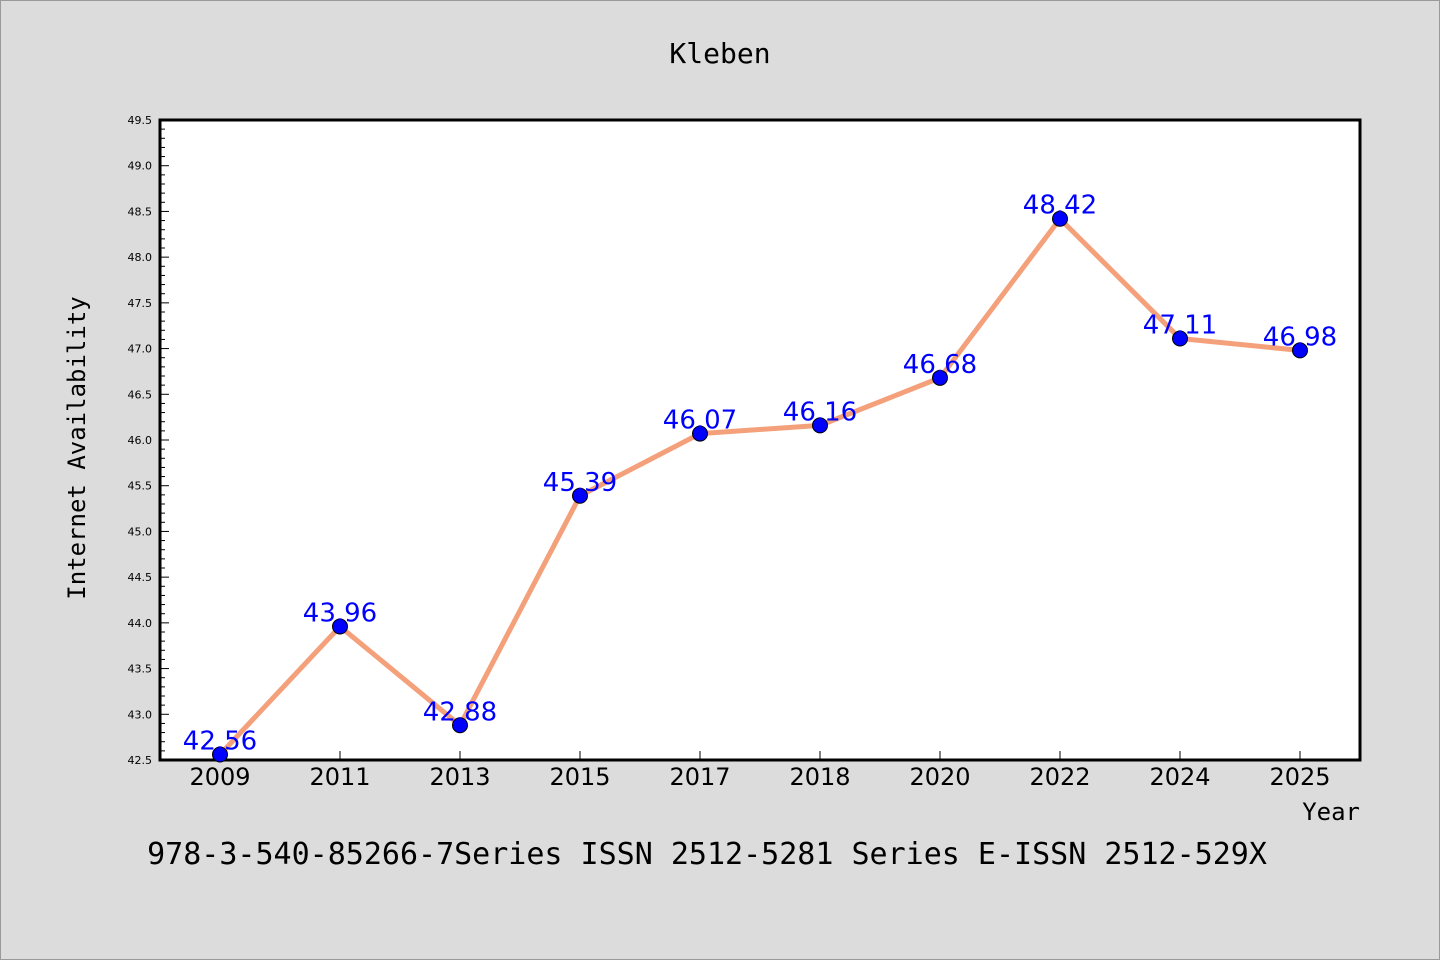 The image size is (1440, 960). What do you see at coordinates (700, 421) in the screenshot?
I see `data-label: 46.07` at bounding box center [700, 421].